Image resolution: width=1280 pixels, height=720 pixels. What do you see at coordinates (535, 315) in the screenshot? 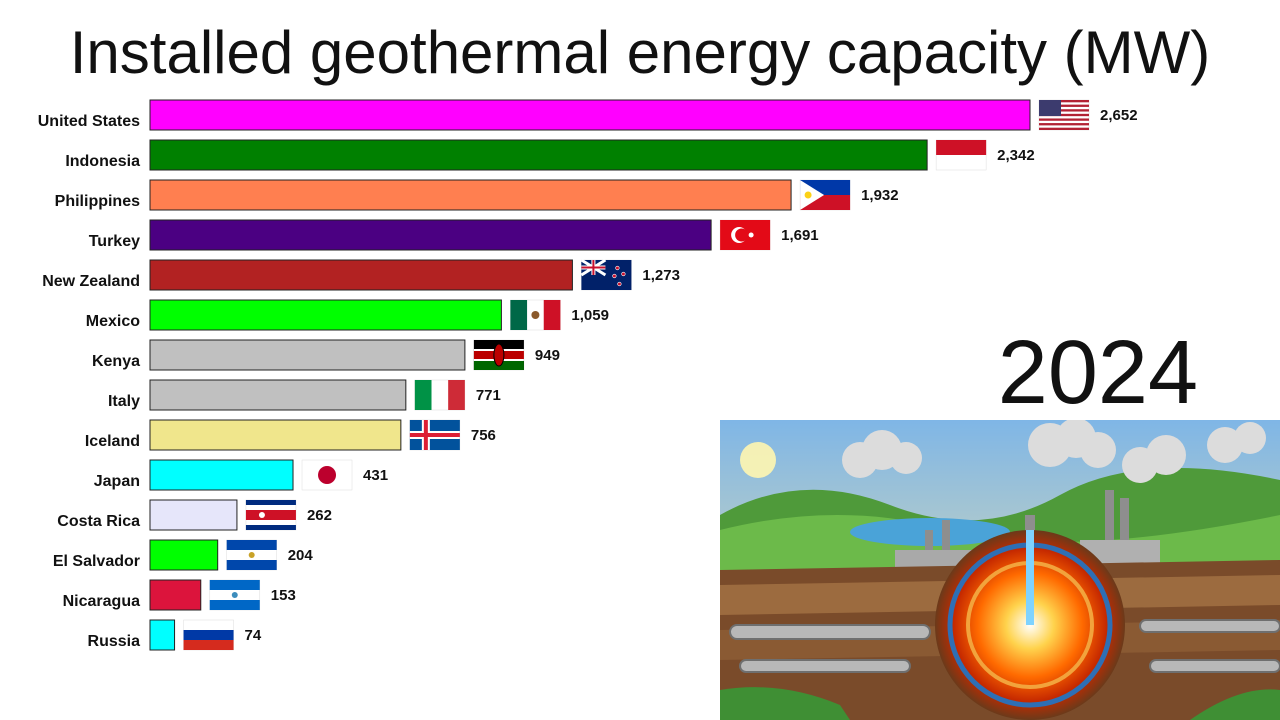
I see `mexico-flag-icon` at bounding box center [535, 315].